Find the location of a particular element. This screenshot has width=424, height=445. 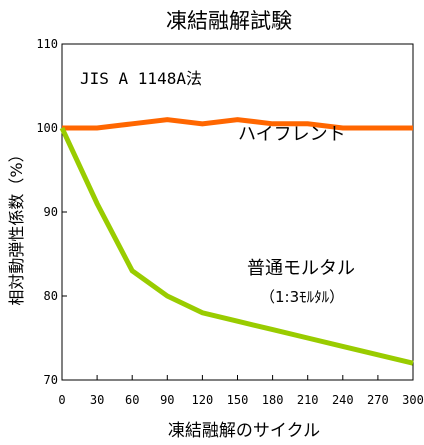

x-tick-label: 300 is located at coordinates (413, 400).